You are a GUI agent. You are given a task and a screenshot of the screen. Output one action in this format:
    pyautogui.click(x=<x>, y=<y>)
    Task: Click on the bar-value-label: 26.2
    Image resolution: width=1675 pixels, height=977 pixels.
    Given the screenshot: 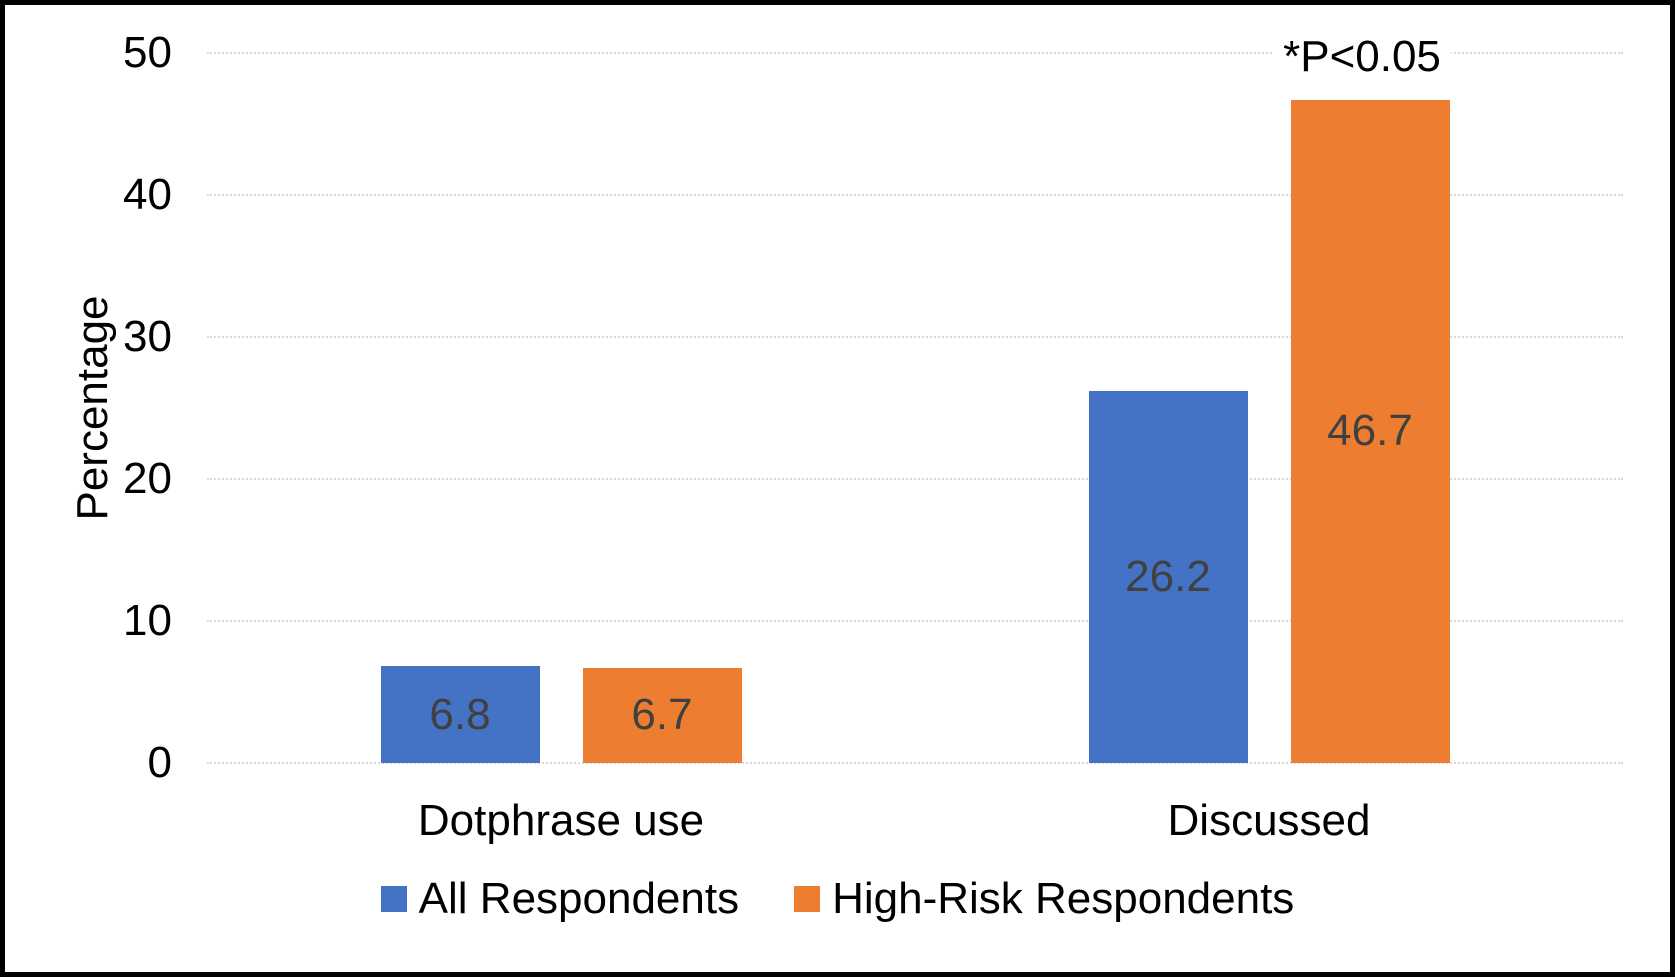 What is the action you would take?
    pyautogui.click(x=1168, y=576)
    